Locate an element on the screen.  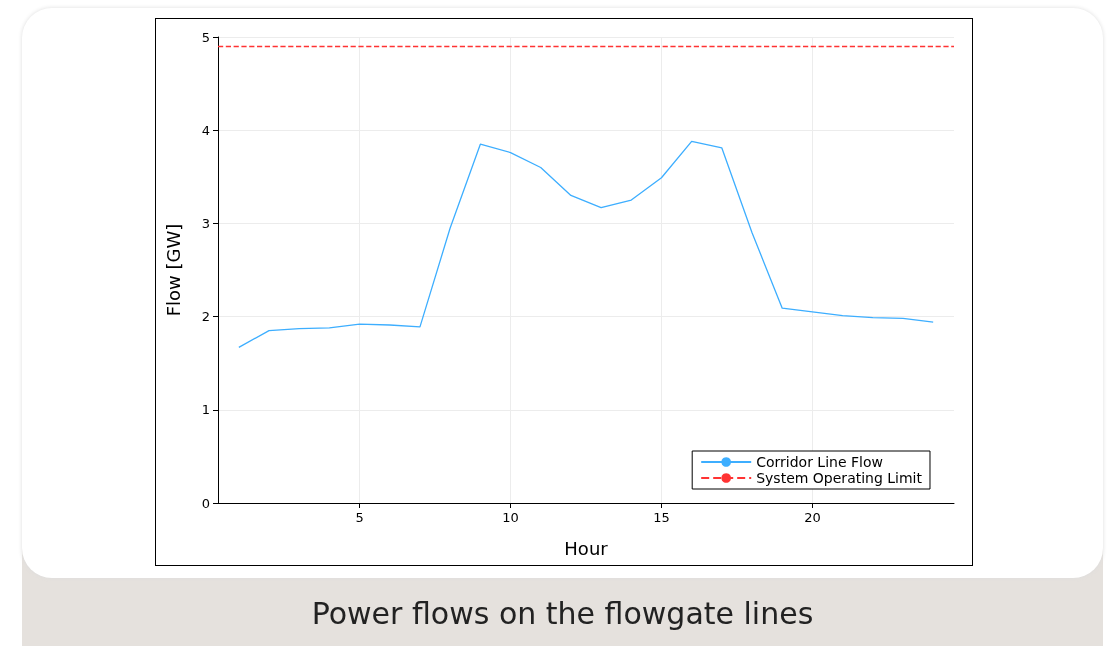
y-tick-label: 2 is located at coordinates (205, 317).